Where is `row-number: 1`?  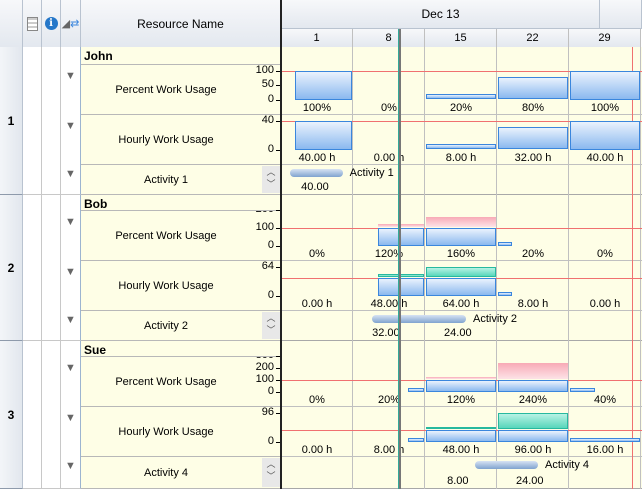 row-number: 1 is located at coordinates (11, 121).